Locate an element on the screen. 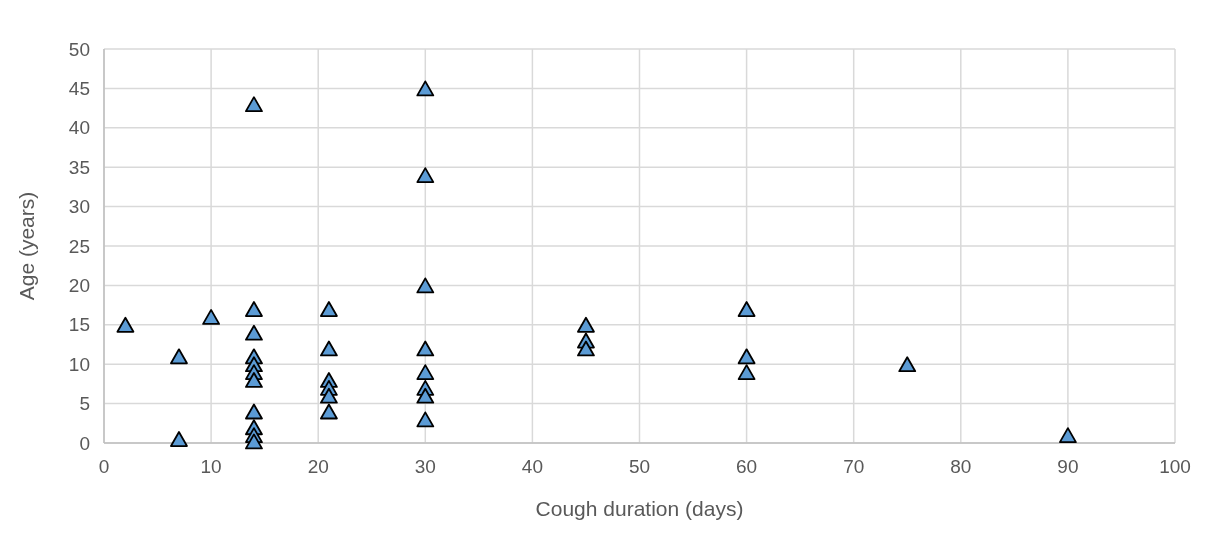  y-tick-label: 15 is located at coordinates (79, 325).